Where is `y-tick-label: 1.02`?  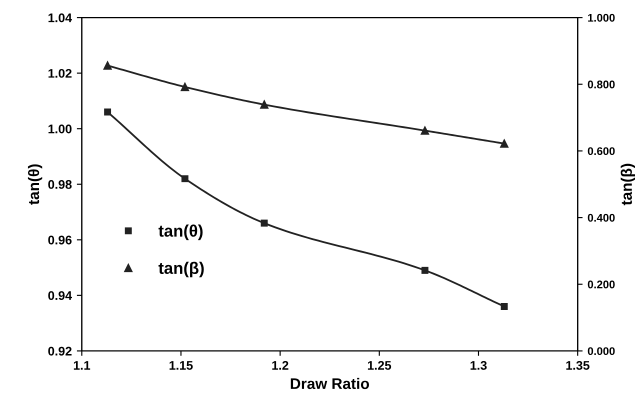 y-tick-label: 1.02 is located at coordinates (60, 73).